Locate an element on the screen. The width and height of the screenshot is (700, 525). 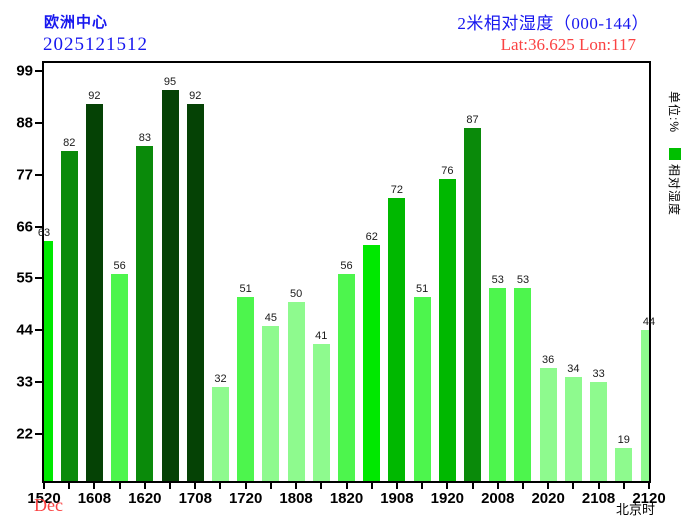
x-tick-label: 1708 is located at coordinates (195, 498).